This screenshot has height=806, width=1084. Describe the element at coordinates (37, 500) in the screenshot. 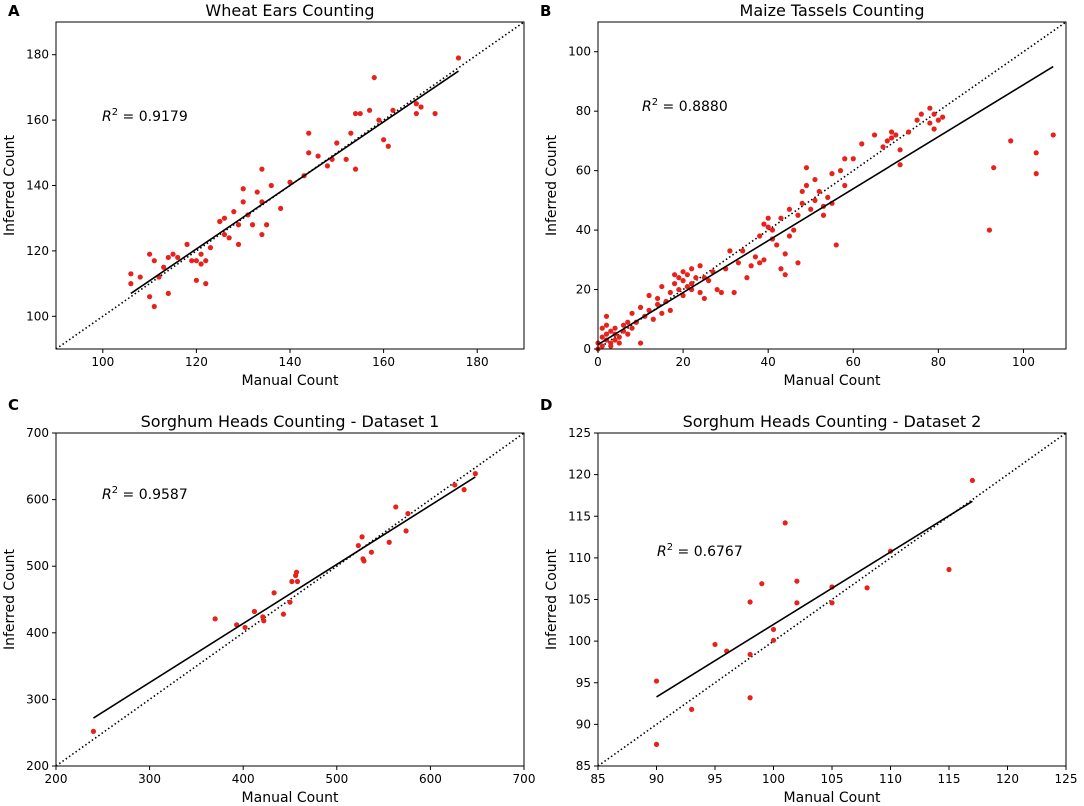

I see `y-tick-label: 600` at that location.